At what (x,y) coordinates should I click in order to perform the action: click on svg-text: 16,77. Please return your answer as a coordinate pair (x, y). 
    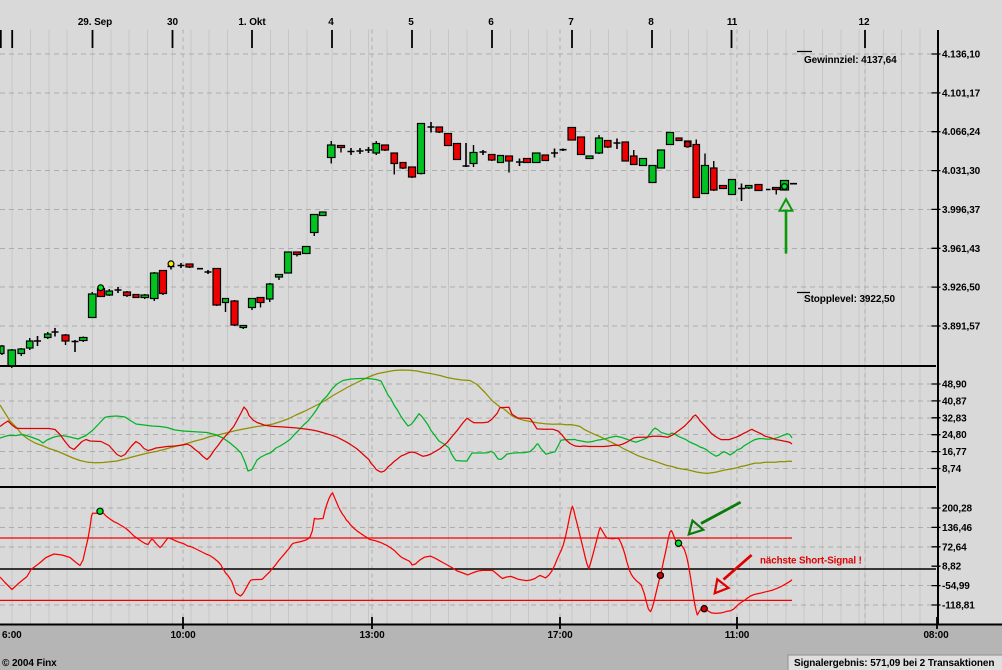
    Looking at the image, I should click on (954, 452).